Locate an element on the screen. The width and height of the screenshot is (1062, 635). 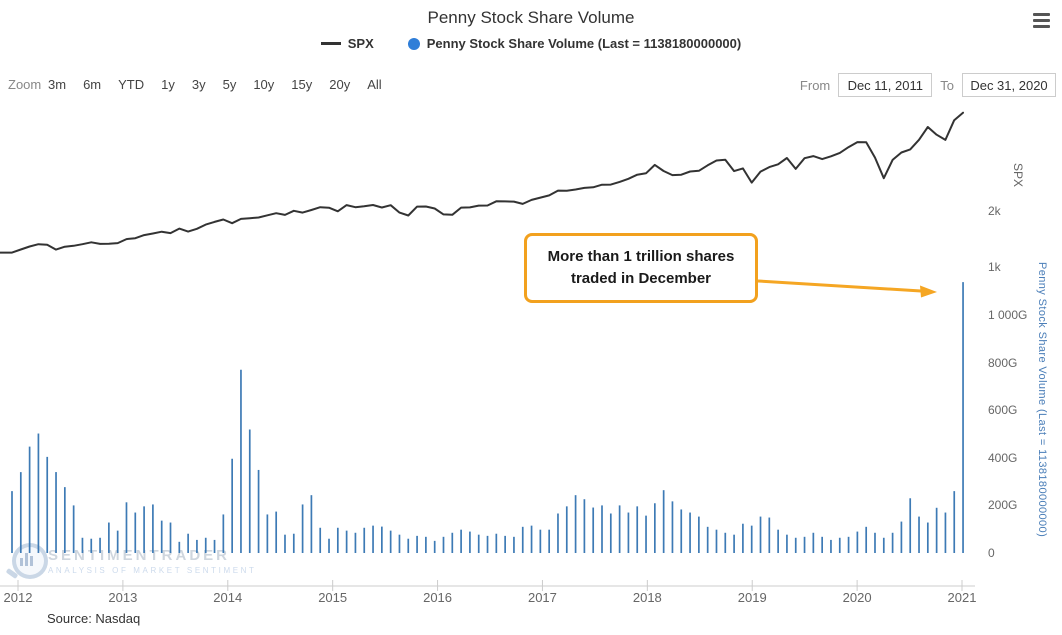
page-title: Penny Stock Share Volume is located at coordinates (531, 17).